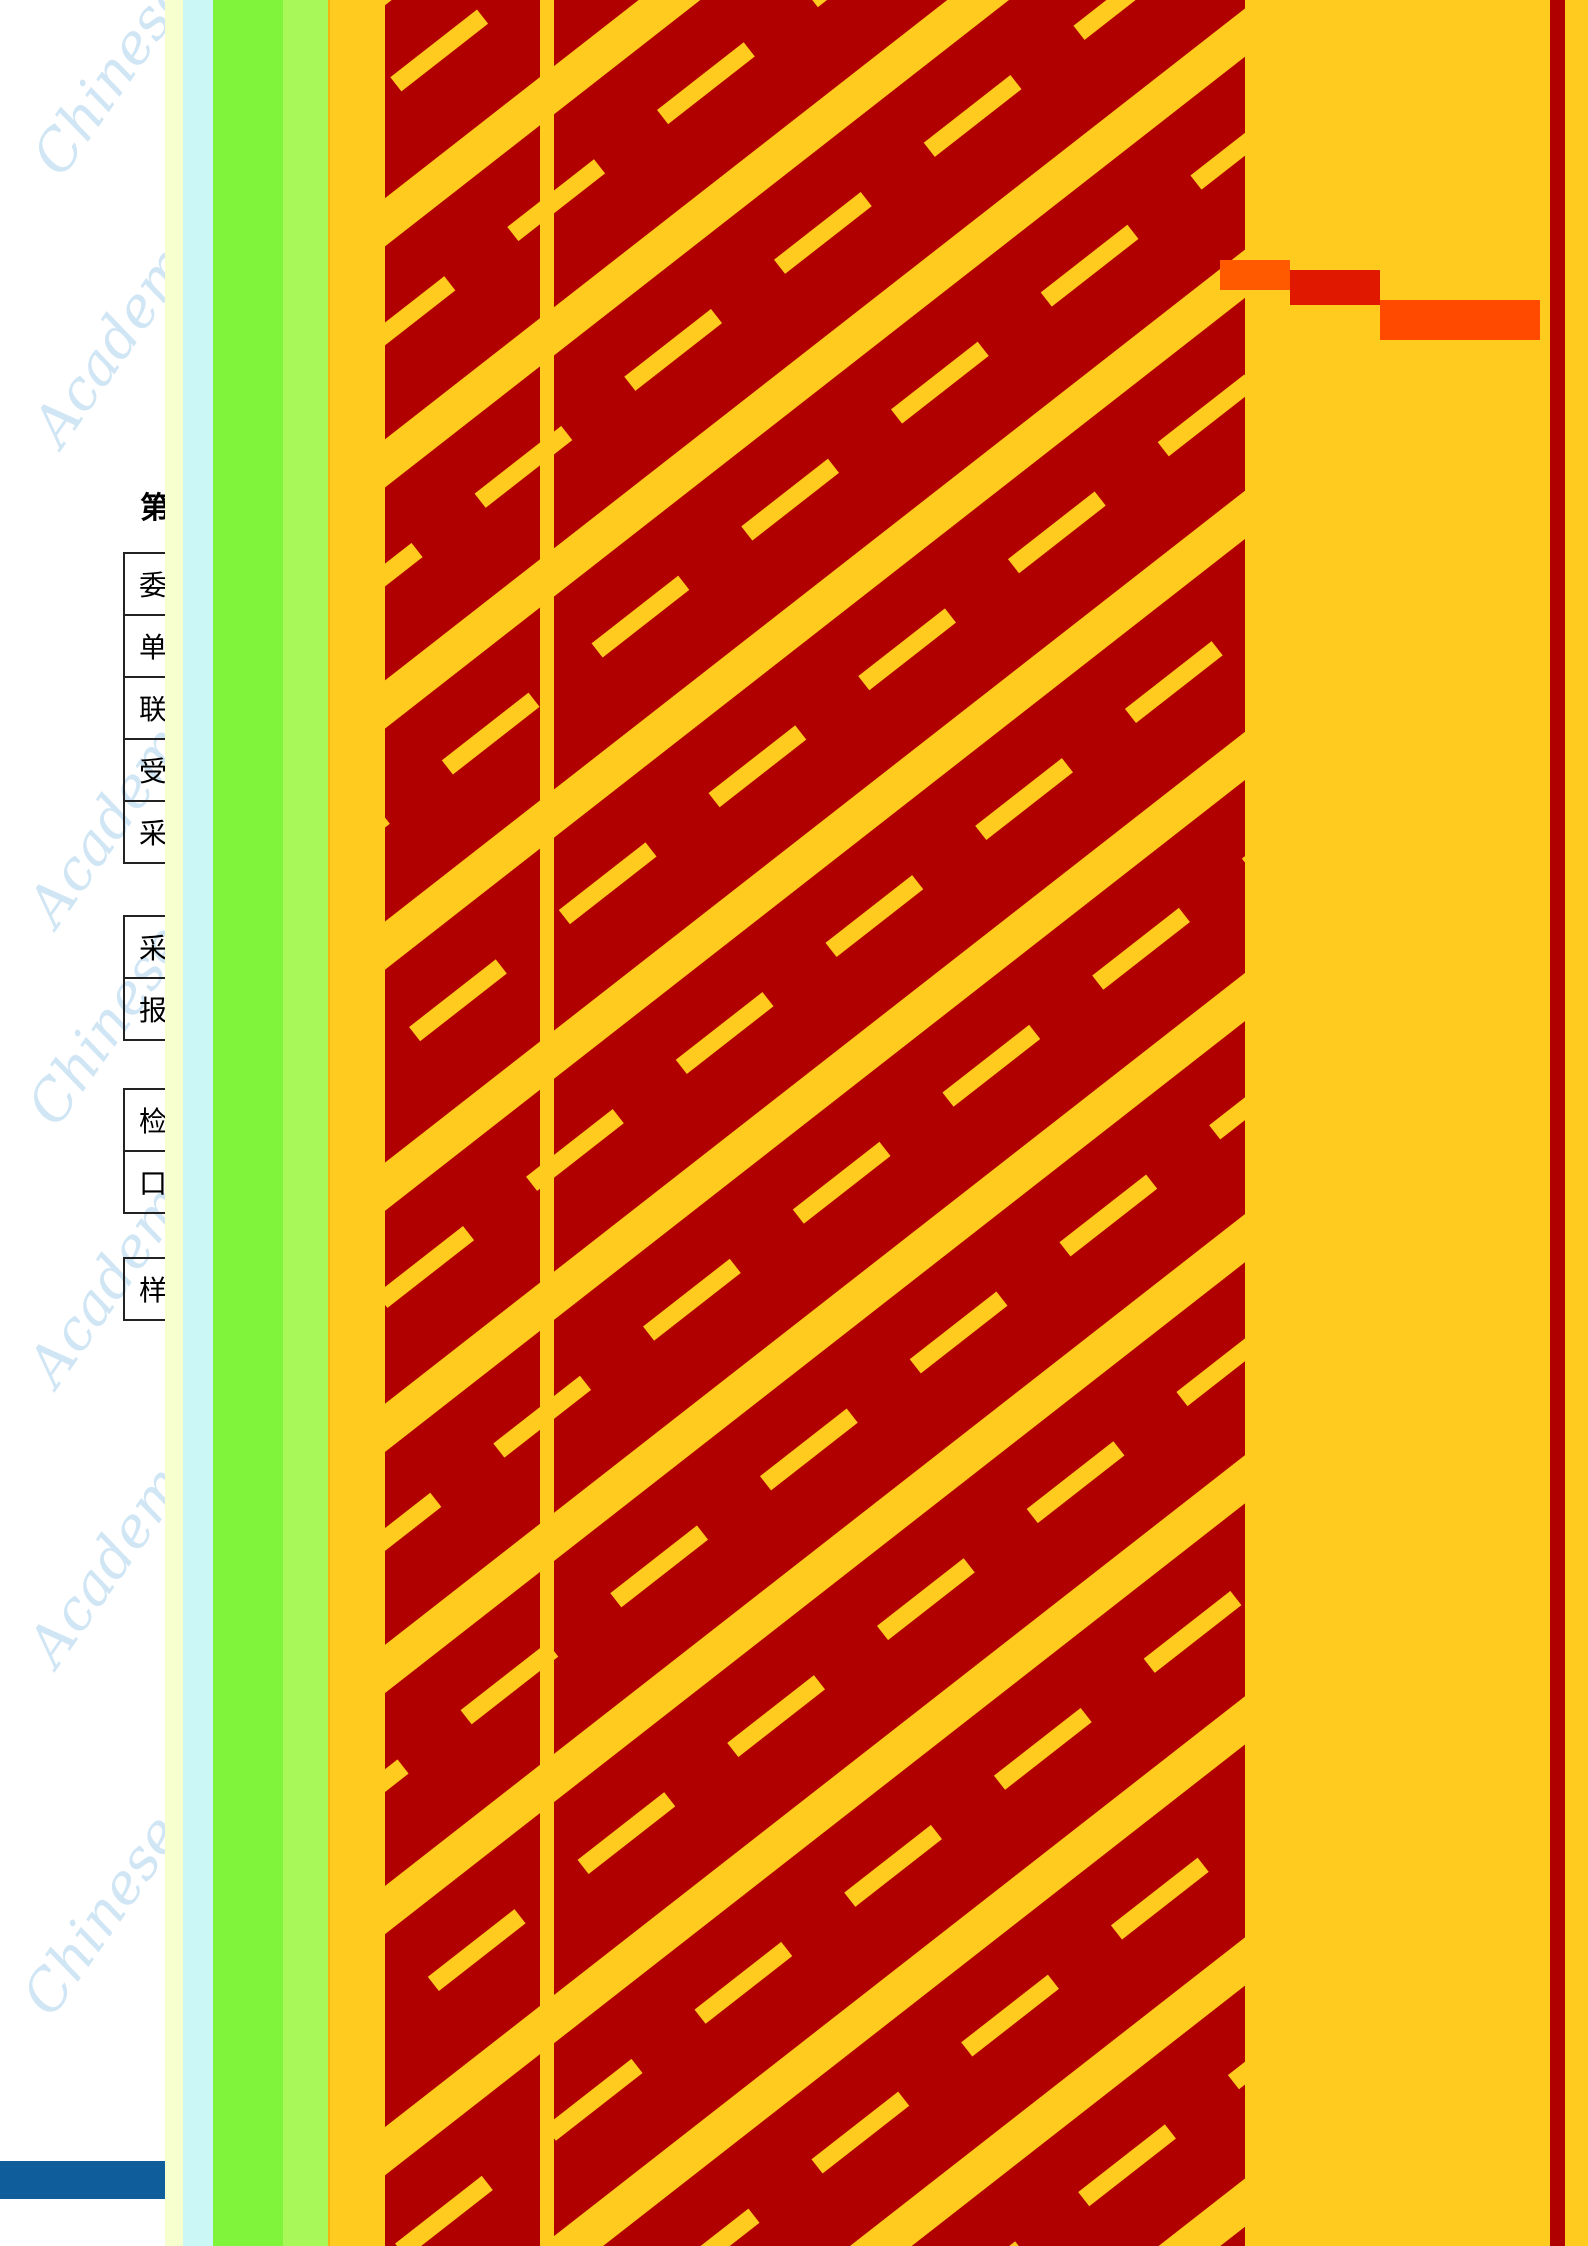 The image size is (1588, 2246). What do you see at coordinates (95, 2180) in the screenshot?
I see `bottom-color-bar` at bounding box center [95, 2180].